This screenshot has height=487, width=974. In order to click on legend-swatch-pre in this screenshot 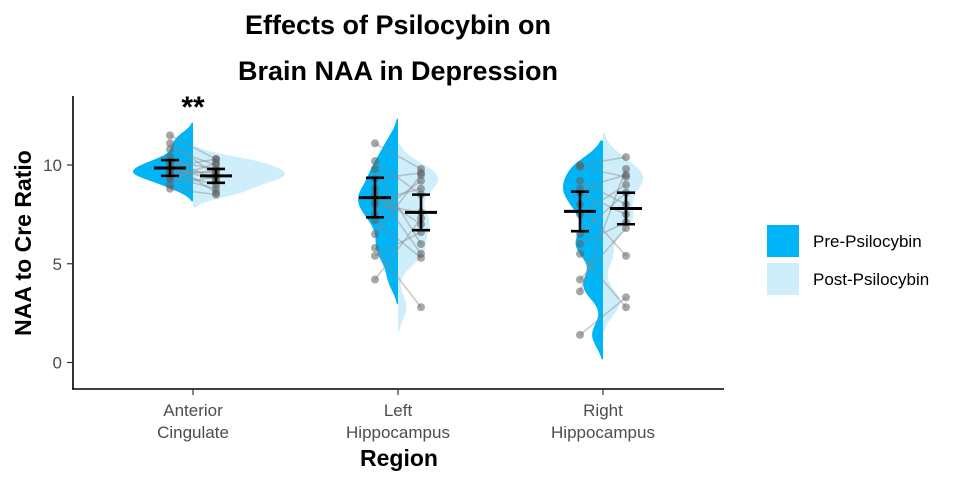, I will do `click(783, 241)`.